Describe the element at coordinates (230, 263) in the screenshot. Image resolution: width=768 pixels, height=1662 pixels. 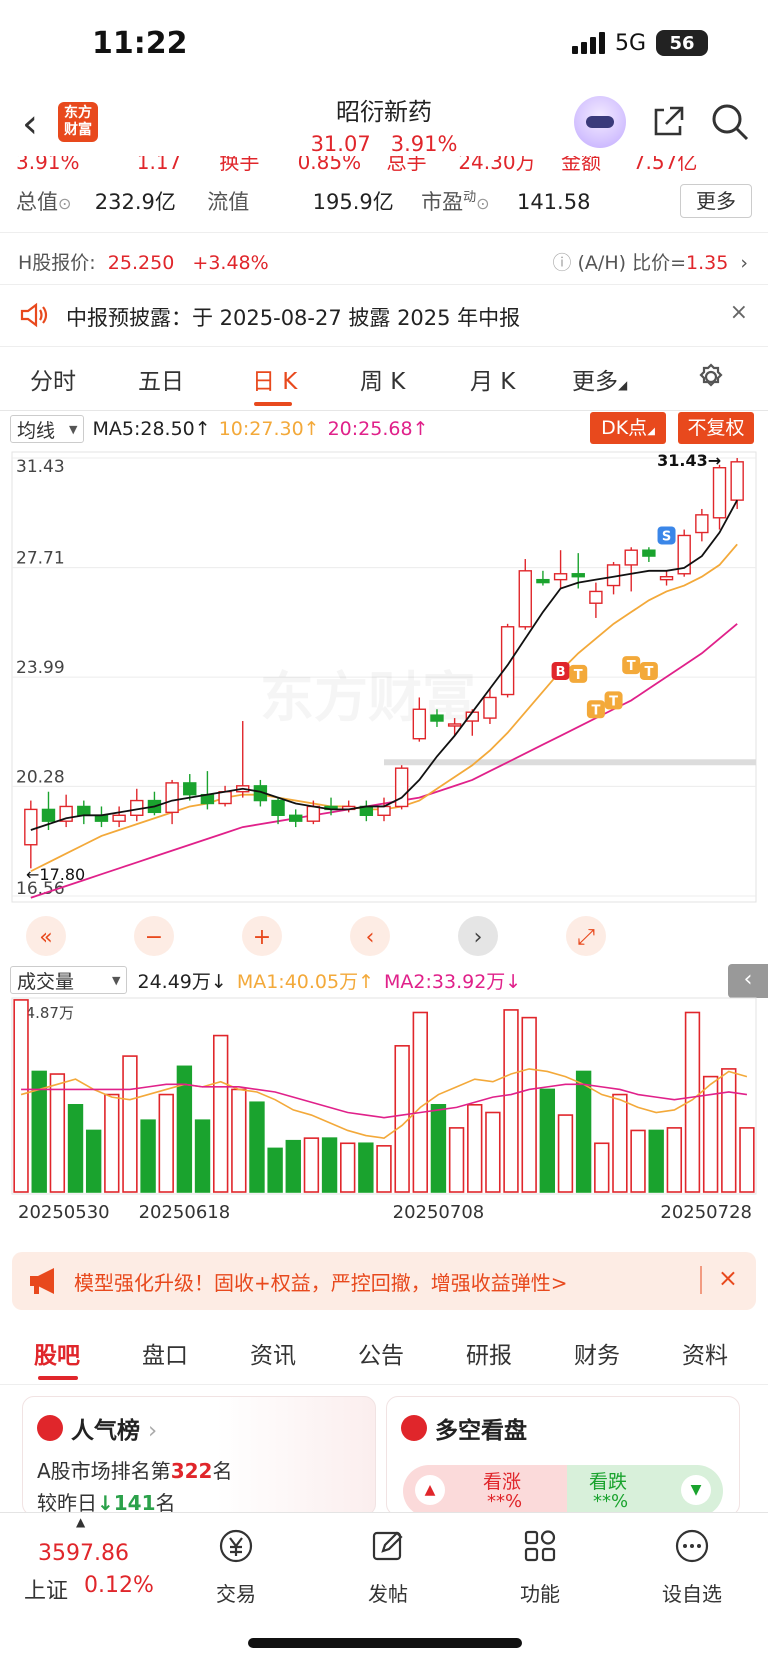
I see `hshare-change: +3.48%` at that location.